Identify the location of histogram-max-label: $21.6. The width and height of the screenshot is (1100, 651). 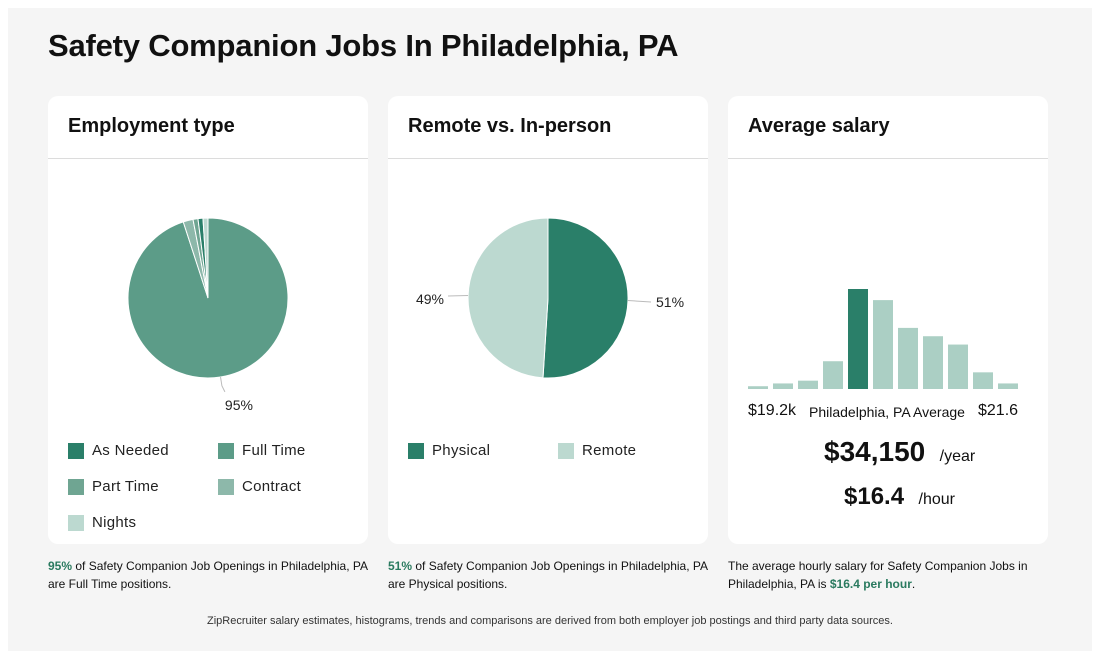
(998, 410).